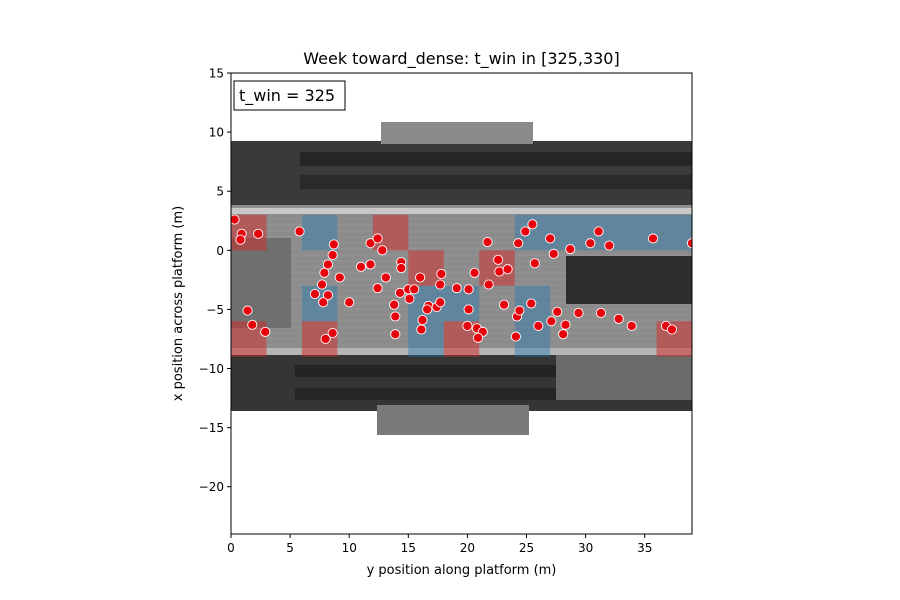 This screenshot has width=900, height=600. I want to click on annotation-box: t_win = 325, so click(289, 95).